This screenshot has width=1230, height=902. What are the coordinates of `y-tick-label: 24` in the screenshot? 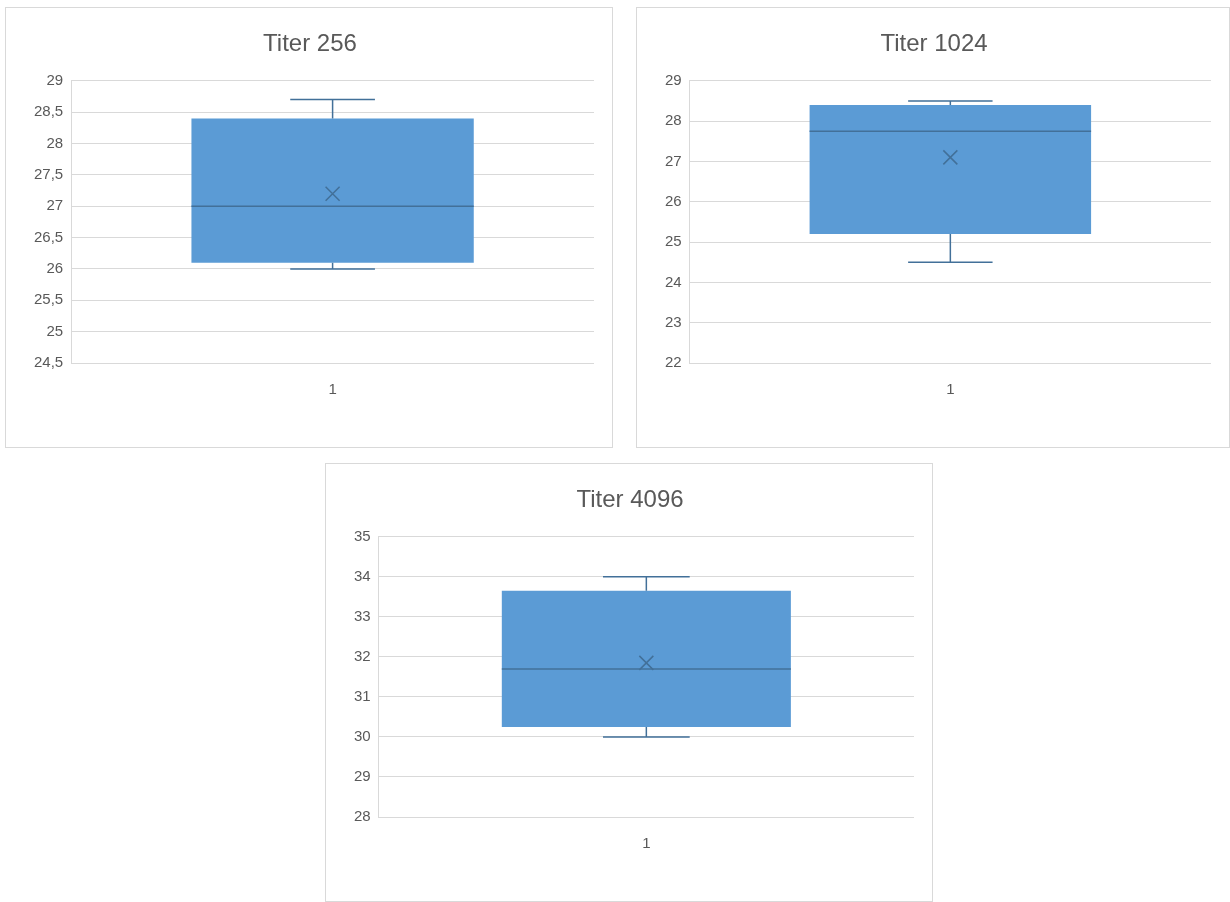 It's located at (673, 281).